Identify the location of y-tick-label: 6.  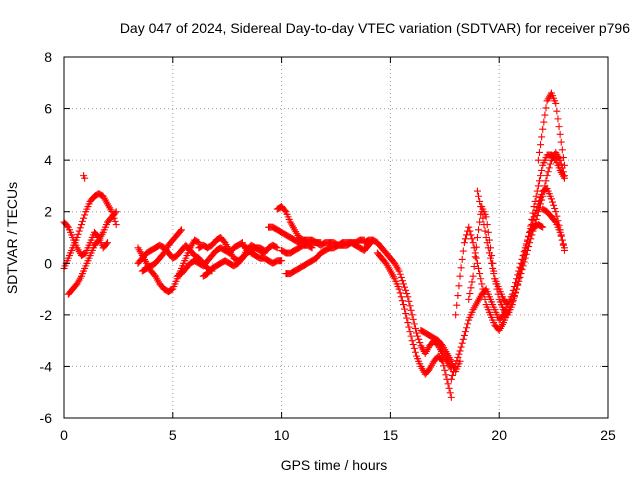
(48, 109).